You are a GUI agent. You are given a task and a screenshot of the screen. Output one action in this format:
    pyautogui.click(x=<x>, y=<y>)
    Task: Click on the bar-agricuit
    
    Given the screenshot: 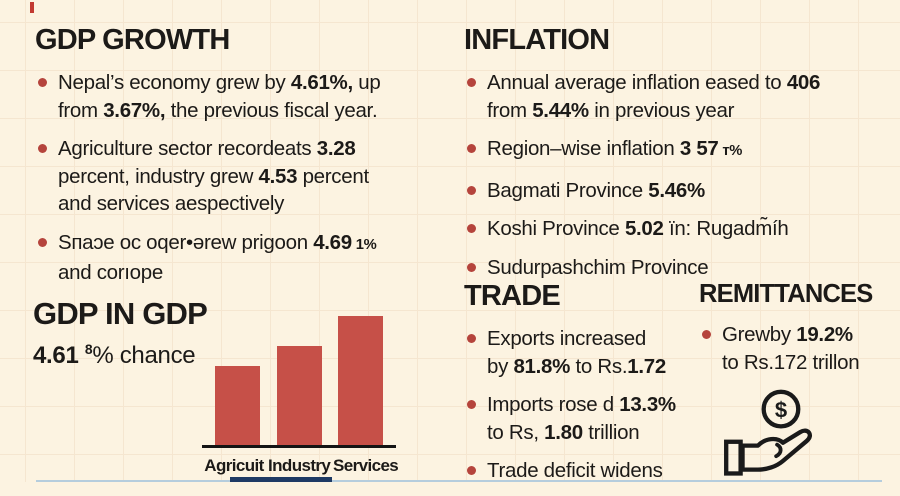 What is the action you would take?
    pyautogui.click(x=237, y=405)
    